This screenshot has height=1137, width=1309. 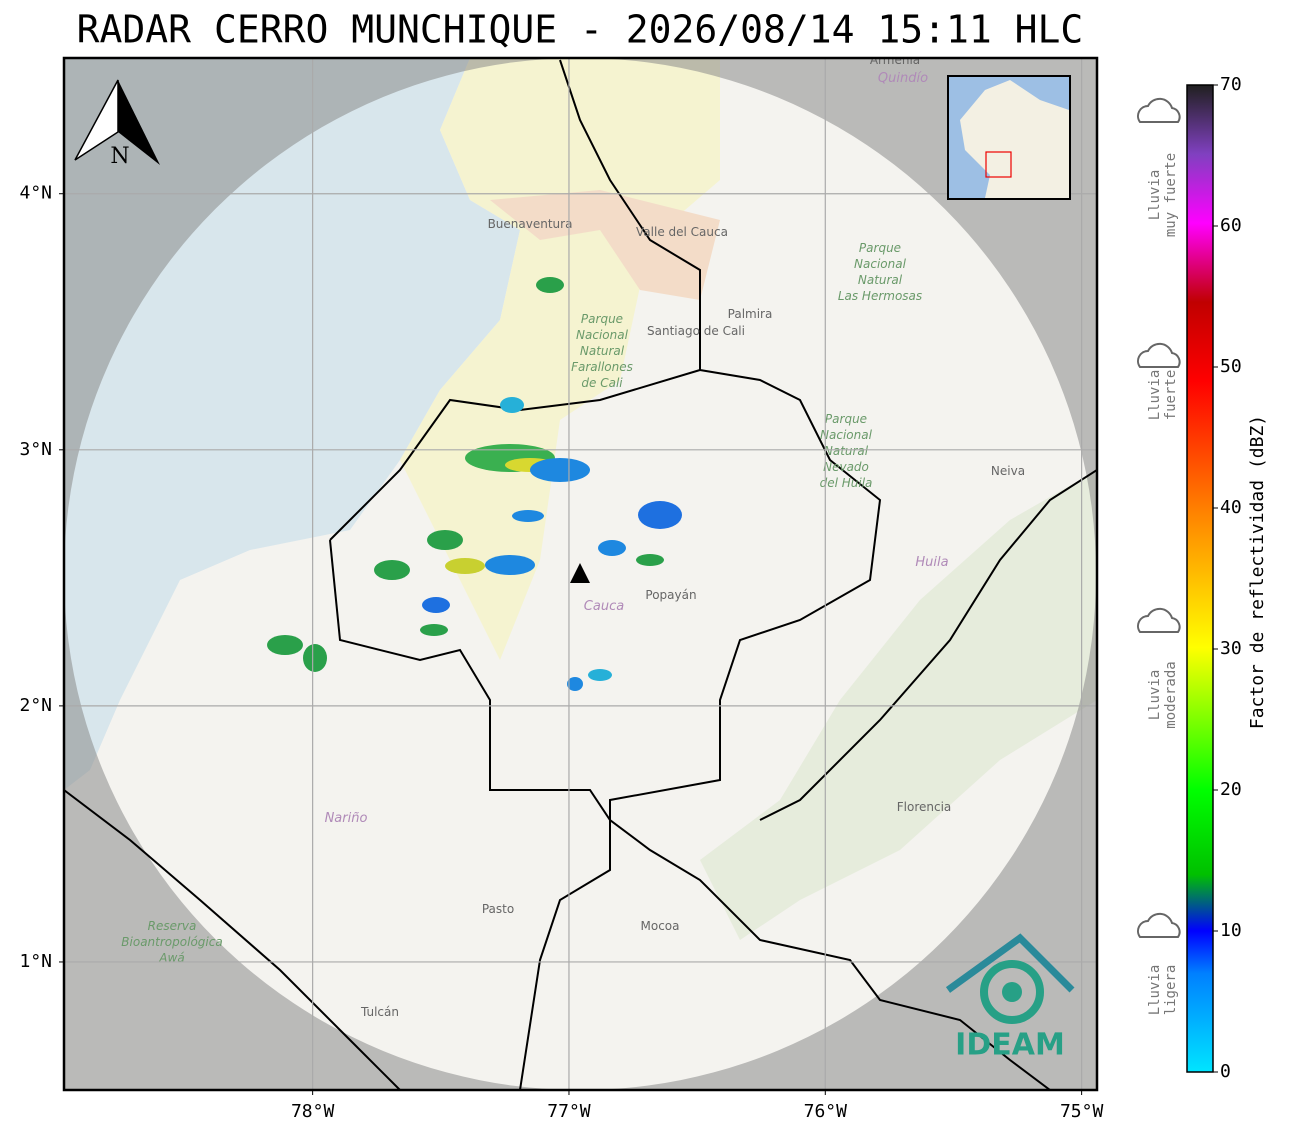 I want to click on colorbar-tick-label: 30, so click(x=1231, y=648).